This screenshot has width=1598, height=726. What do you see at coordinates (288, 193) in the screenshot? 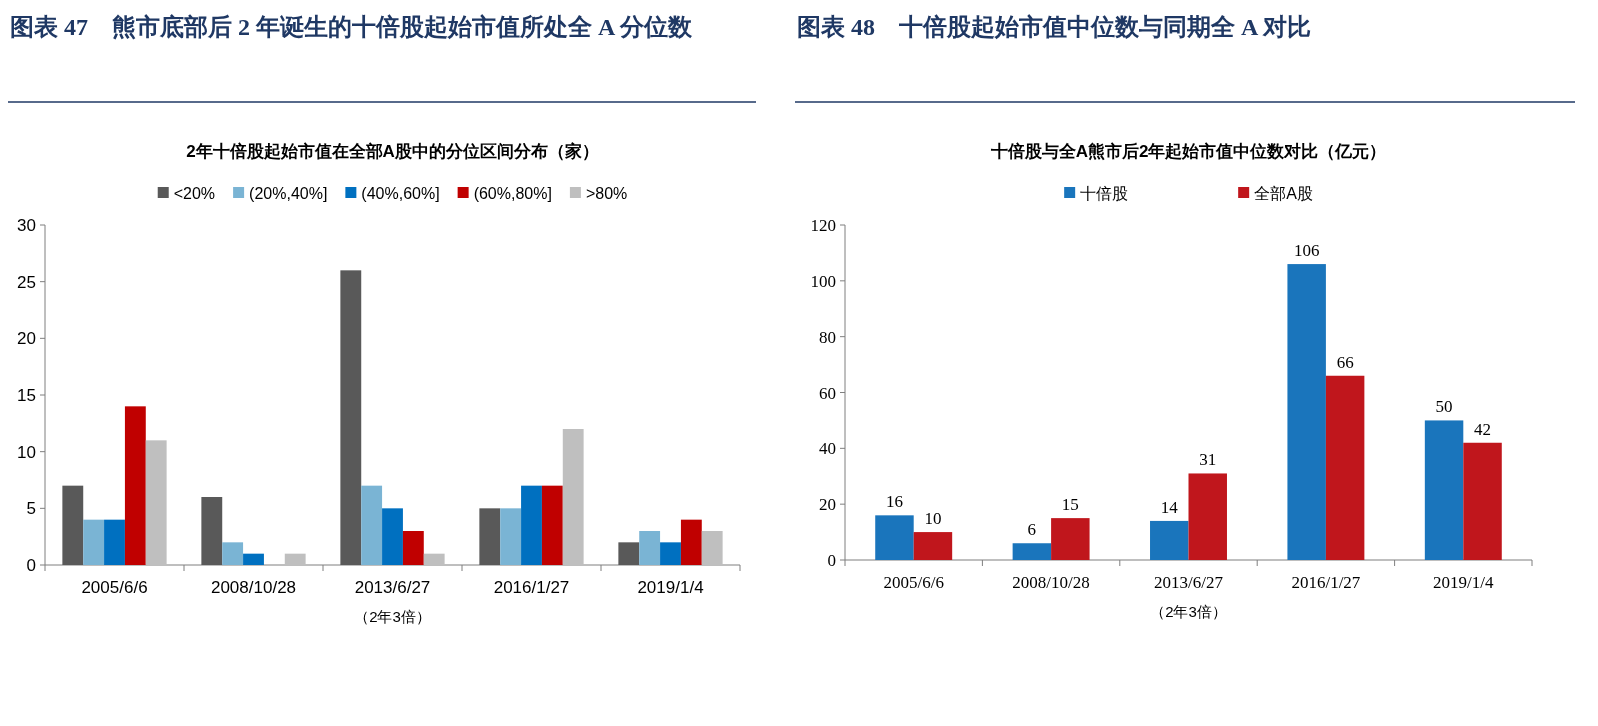
I see `legend-label: (20%,40%]` at bounding box center [288, 193].